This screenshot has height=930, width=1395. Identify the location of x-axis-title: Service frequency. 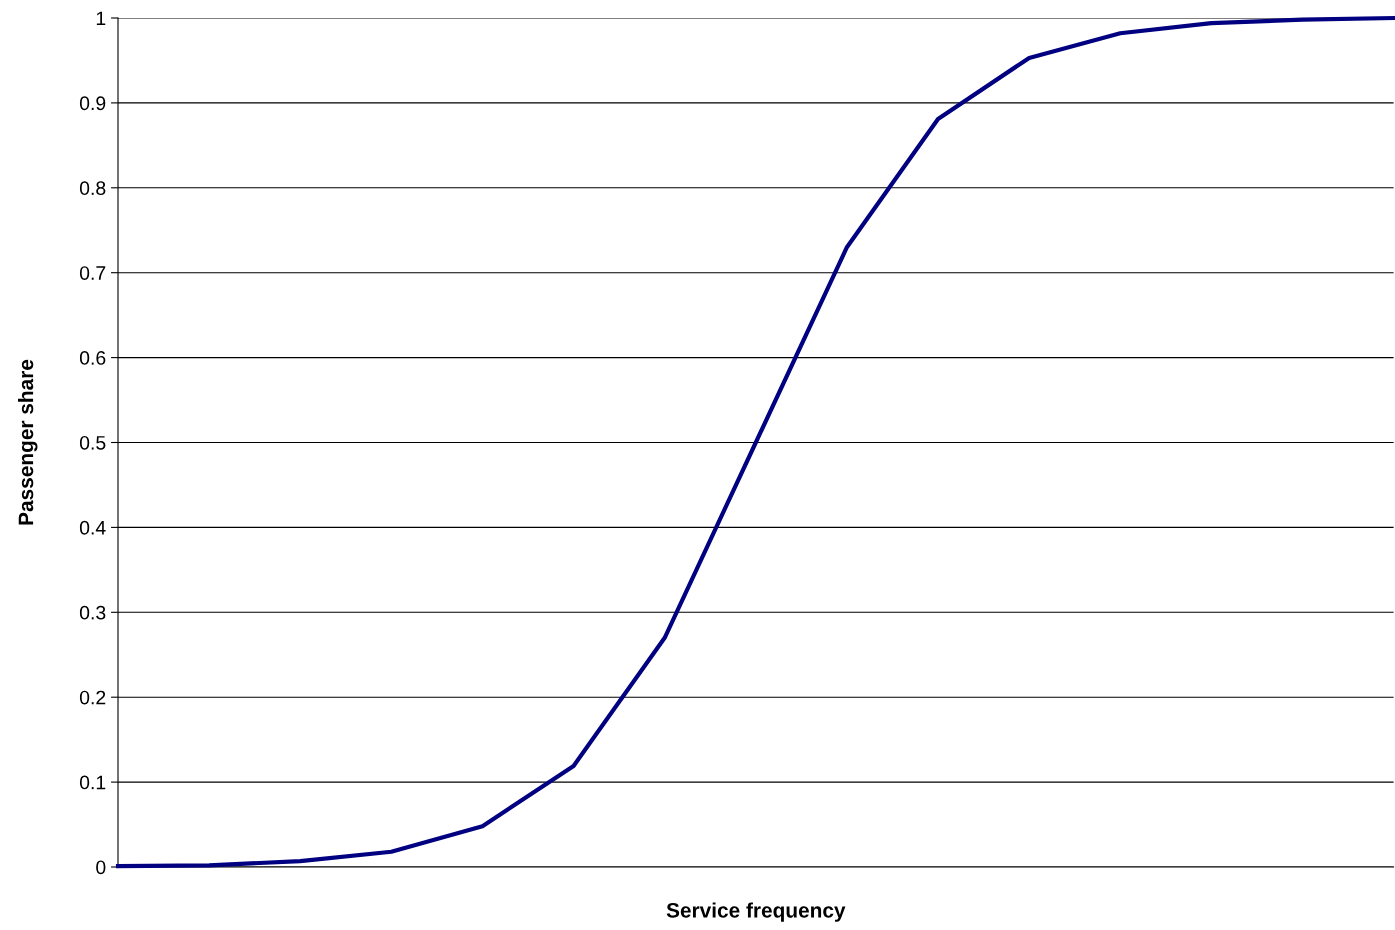
(756, 912).